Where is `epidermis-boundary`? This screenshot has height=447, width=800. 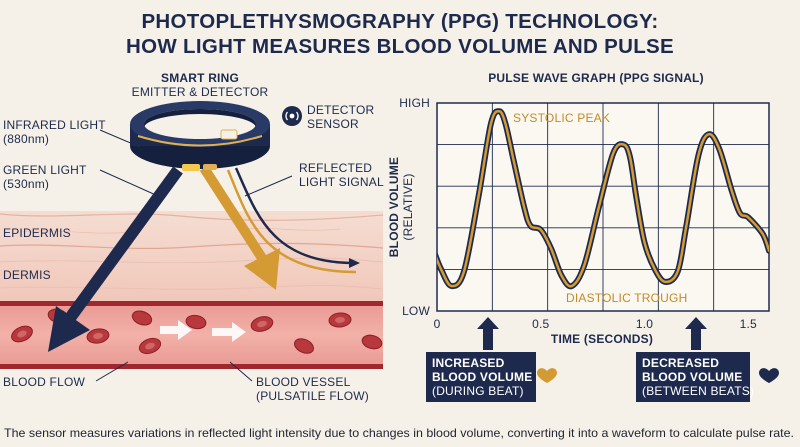 epidermis-boundary is located at coordinates (192, 246).